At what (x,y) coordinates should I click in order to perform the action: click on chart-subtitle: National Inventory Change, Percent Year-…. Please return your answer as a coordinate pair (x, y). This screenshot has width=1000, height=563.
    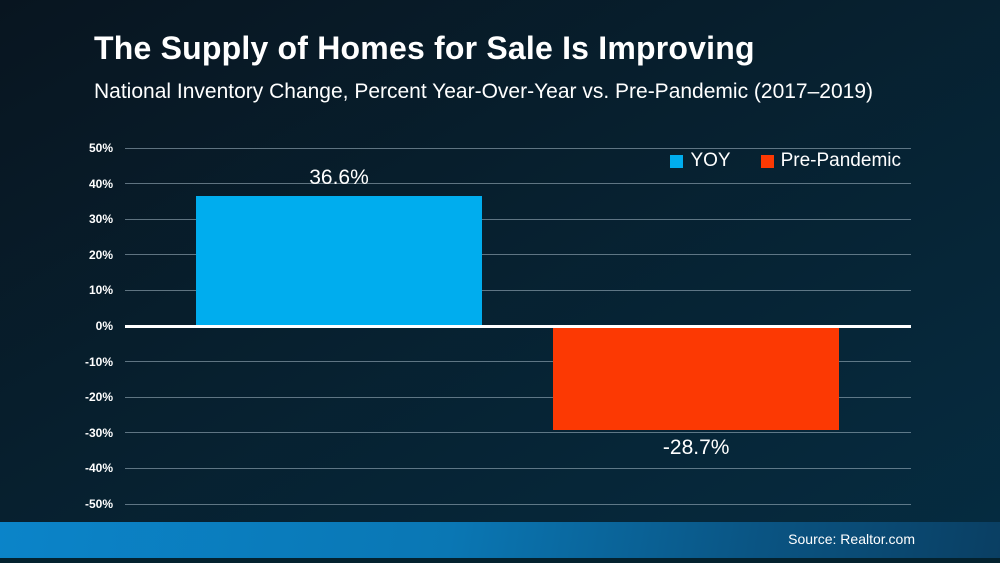
    Looking at the image, I should click on (483, 91).